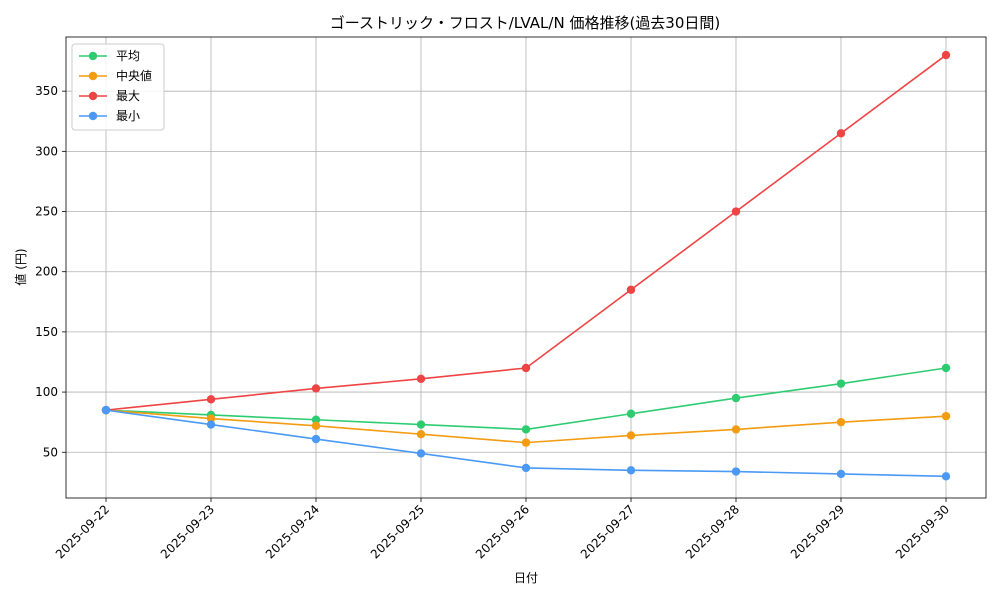 This screenshot has width=1000, height=600. What do you see at coordinates (46, 212) in the screenshot?
I see `y-tick-label: 250` at bounding box center [46, 212].